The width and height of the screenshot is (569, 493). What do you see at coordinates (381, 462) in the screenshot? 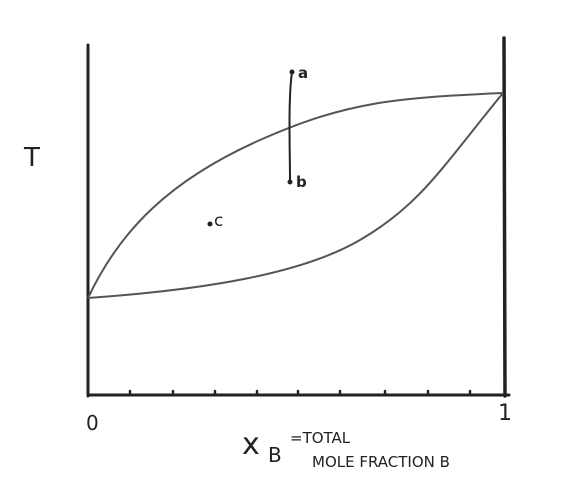
I see `x-axis-description: MOLE FRACTION B` at bounding box center [381, 462].